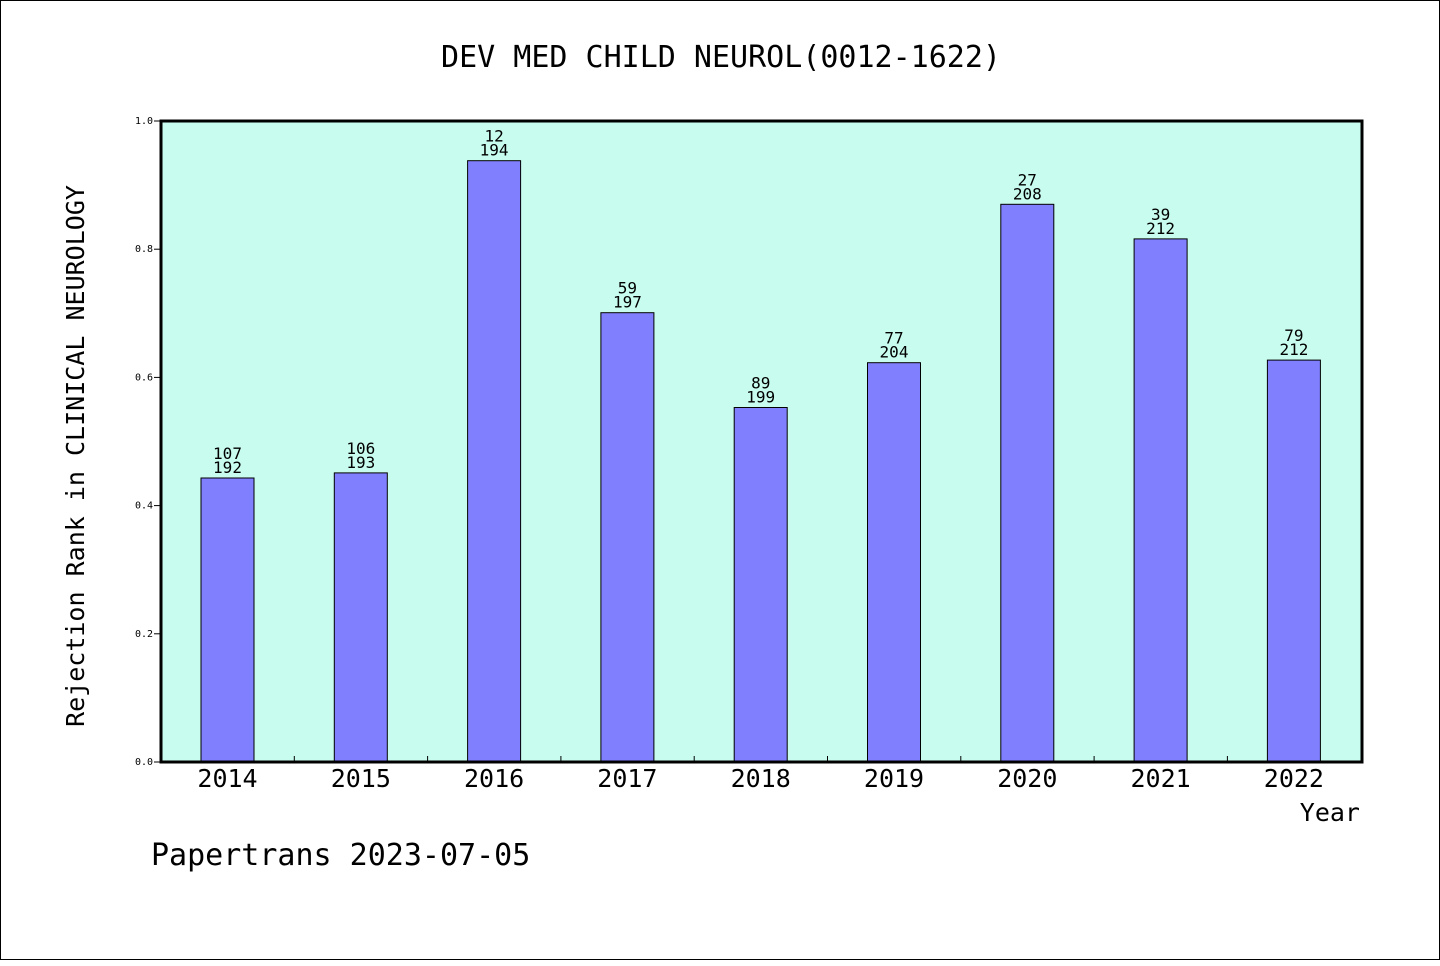 The width and height of the screenshot is (1440, 966). Describe the element at coordinates (494, 778) in the screenshot. I see `x-tick-label-2016: 2016` at that location.